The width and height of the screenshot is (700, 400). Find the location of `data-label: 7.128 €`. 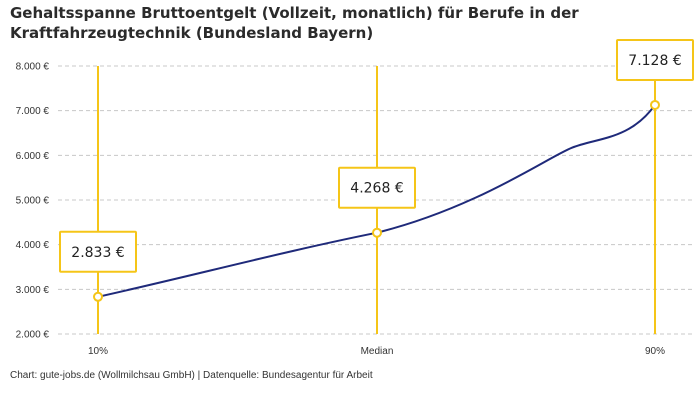

data-label: 7.128 € is located at coordinates (654, 61).